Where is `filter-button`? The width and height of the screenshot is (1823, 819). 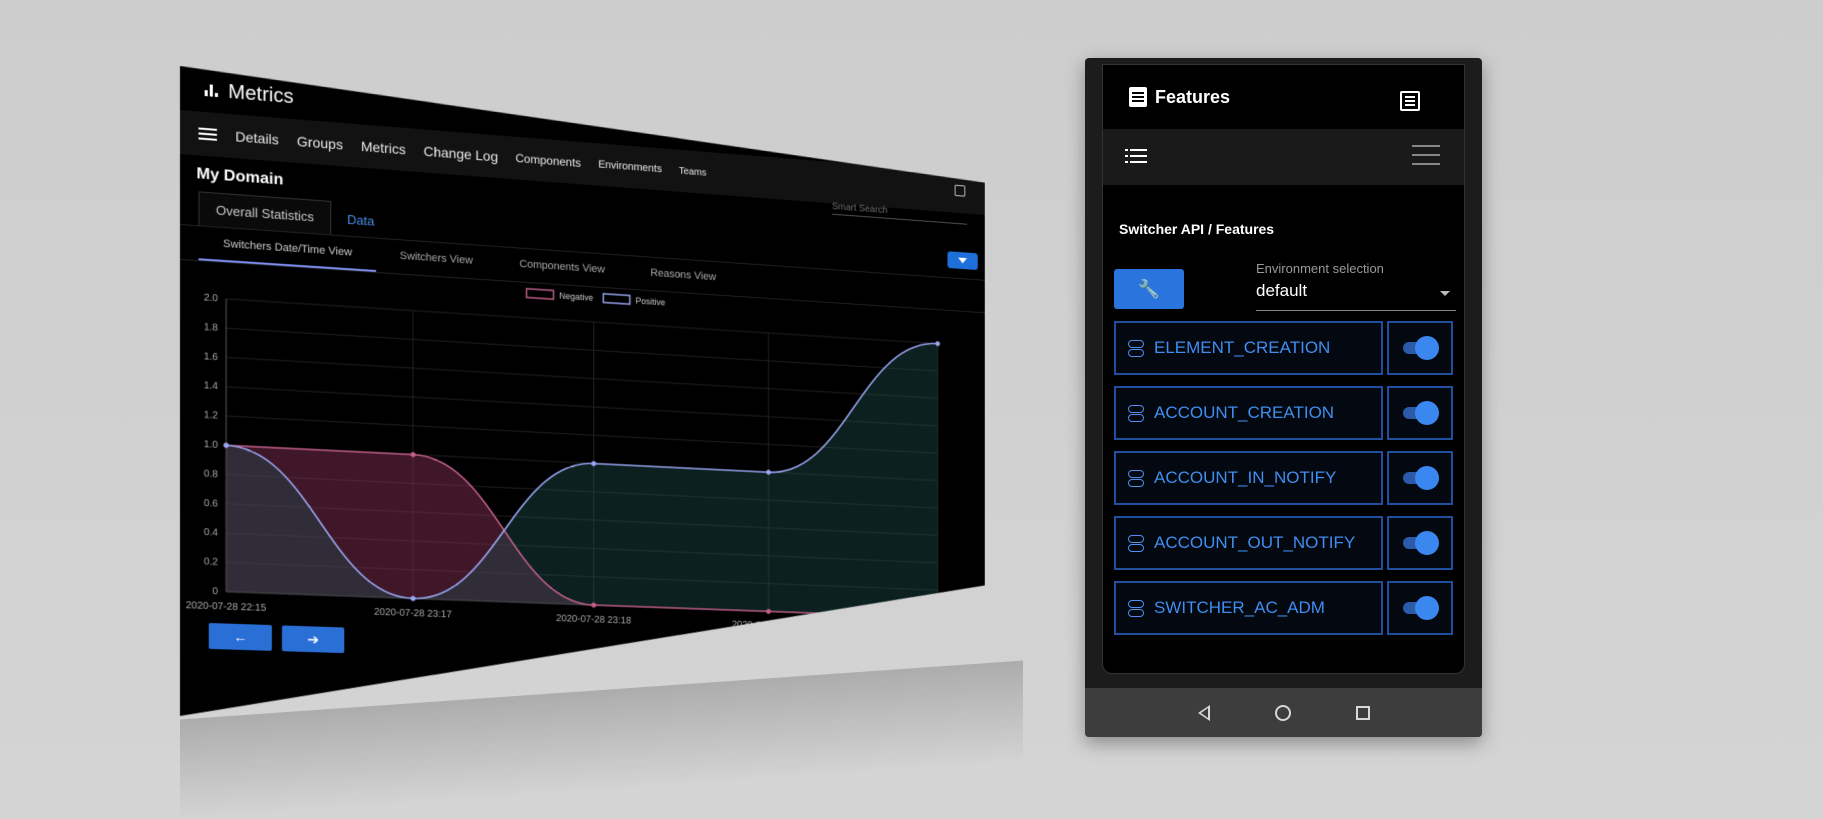 filter-button is located at coordinates (962, 260).